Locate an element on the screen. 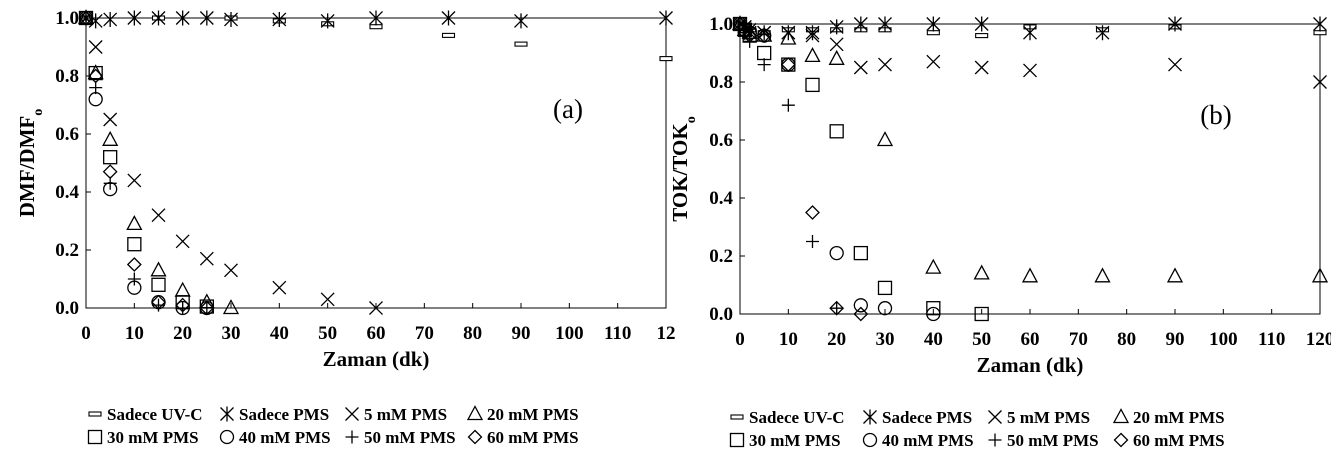  x-tick-label: 0 is located at coordinates (86, 333).